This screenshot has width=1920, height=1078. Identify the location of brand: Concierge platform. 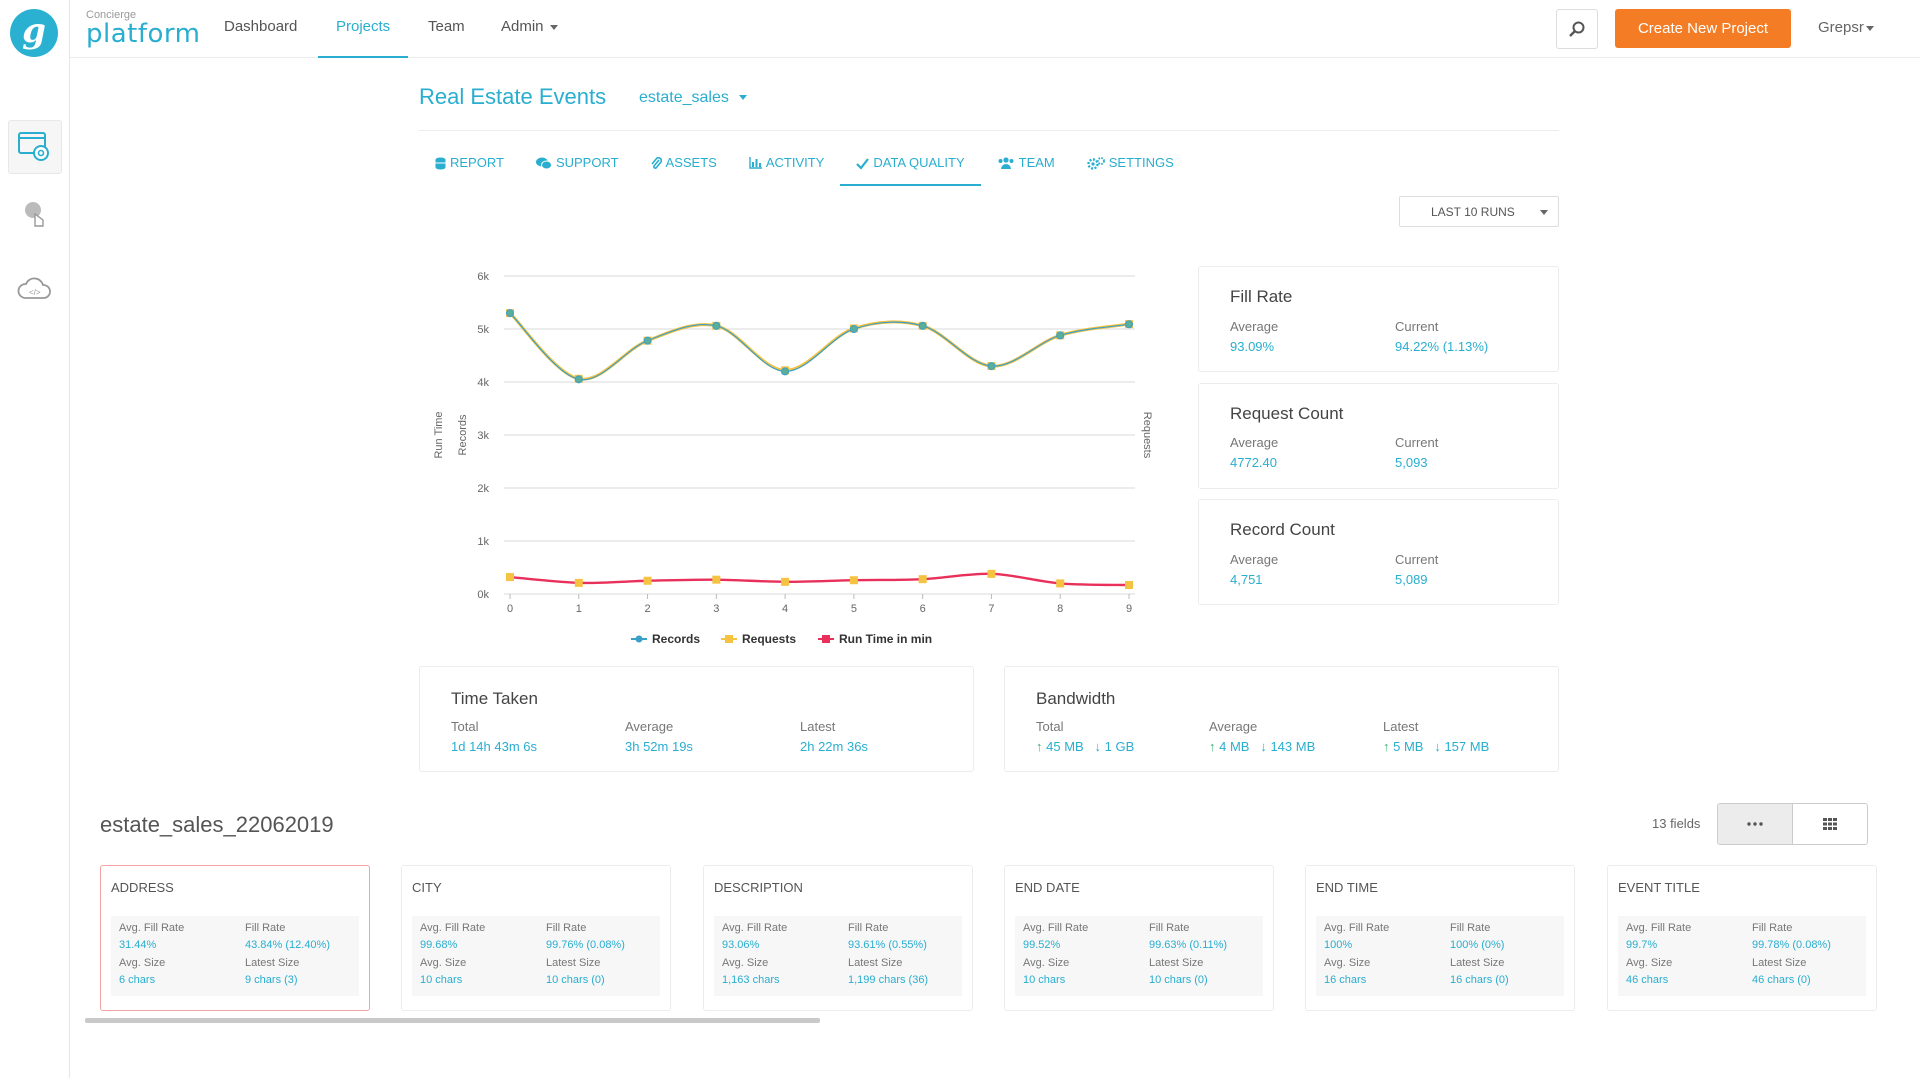
(143, 28).